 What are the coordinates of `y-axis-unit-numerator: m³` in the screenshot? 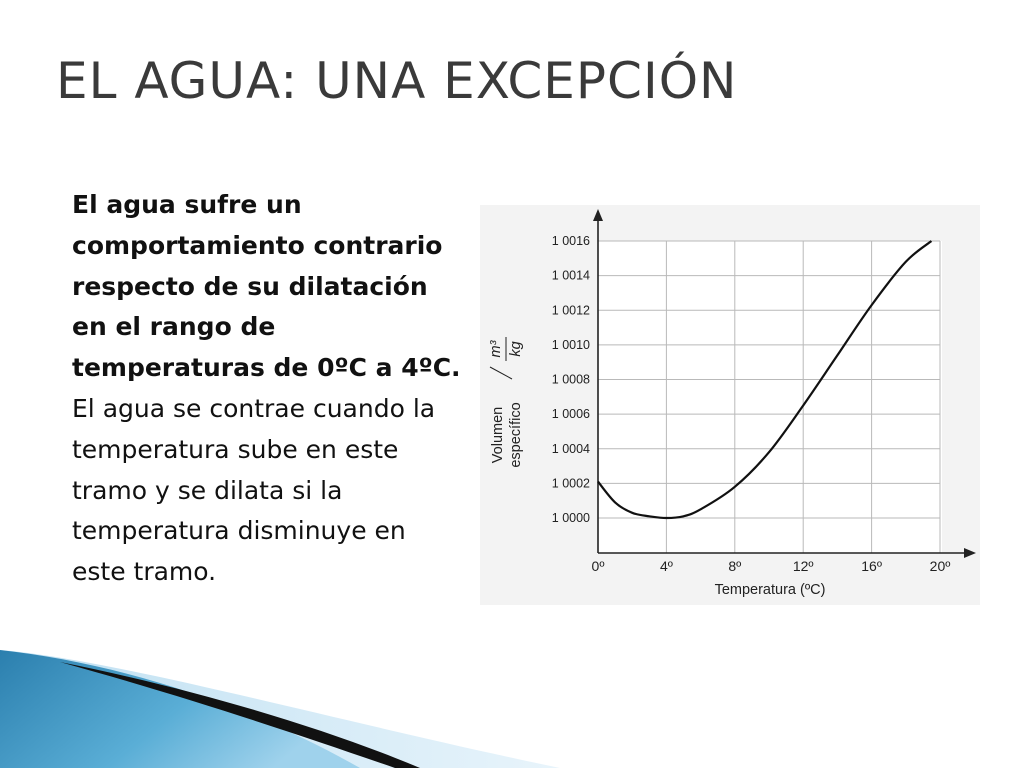 It's located at (496, 348).